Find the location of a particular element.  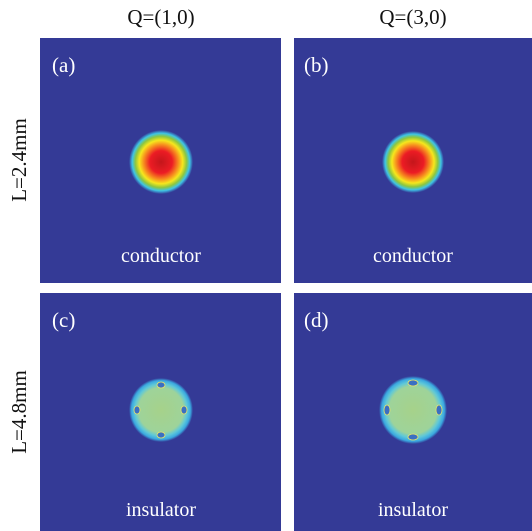

row-label: L=2.4mm is located at coordinates (19, 160).